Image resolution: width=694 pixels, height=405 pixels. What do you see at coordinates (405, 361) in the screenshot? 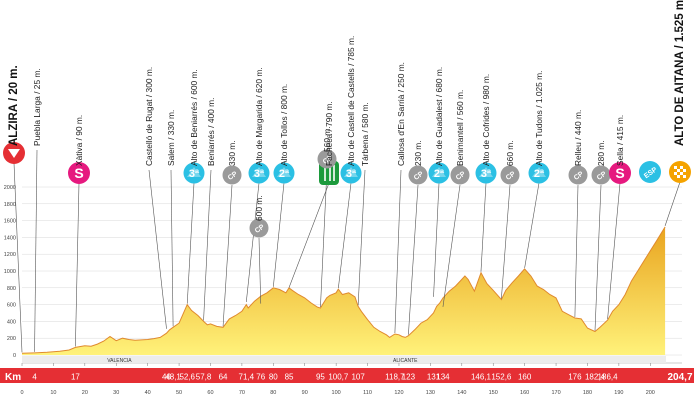
I see `region-label: ALICANTE` at bounding box center [405, 361].